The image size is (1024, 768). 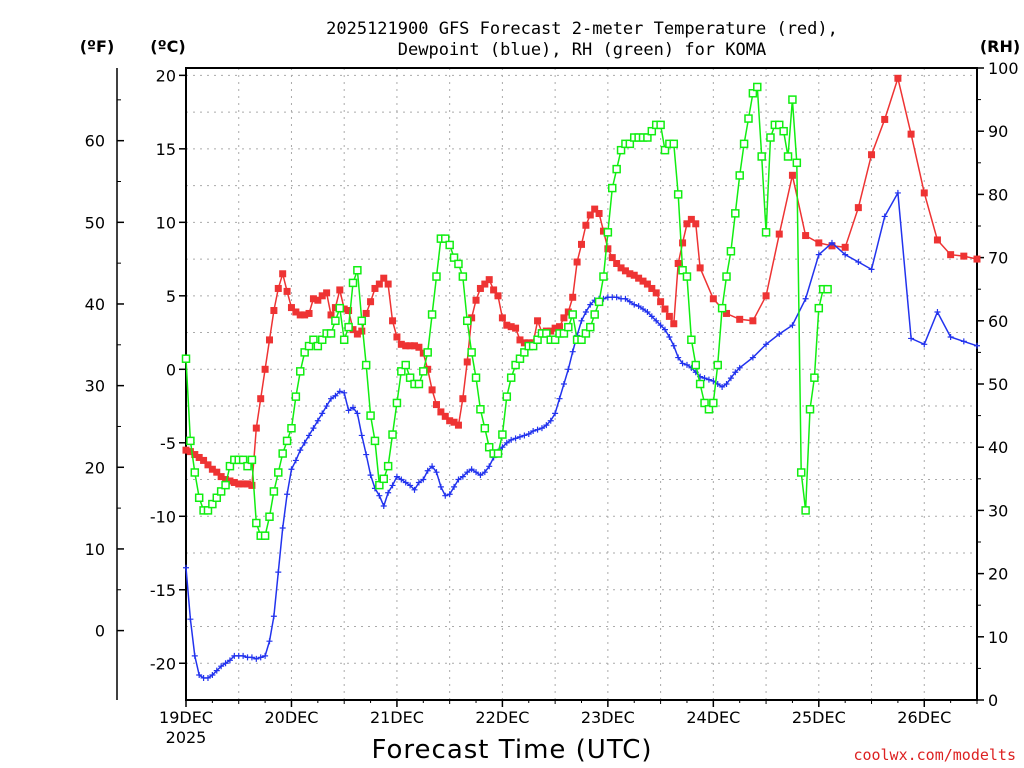 What do you see at coordinates (998, 447) in the screenshot?
I see `rh-tick-label: 40` at bounding box center [998, 447].